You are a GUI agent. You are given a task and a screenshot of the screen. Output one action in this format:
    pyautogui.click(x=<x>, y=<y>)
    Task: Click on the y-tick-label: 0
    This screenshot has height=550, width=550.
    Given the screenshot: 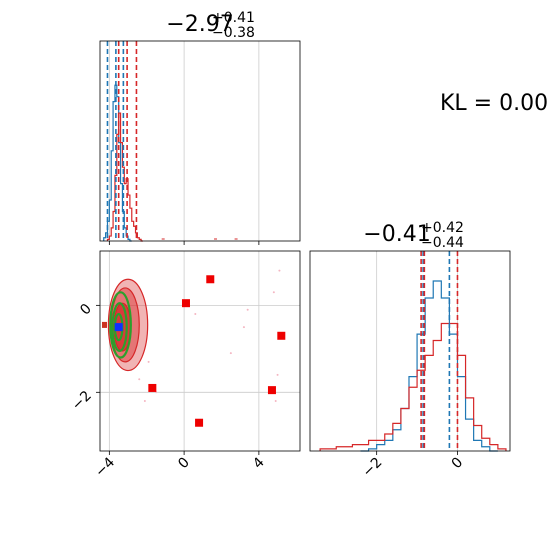 What is the action you would take?
    pyautogui.click(x=86, y=310)
    